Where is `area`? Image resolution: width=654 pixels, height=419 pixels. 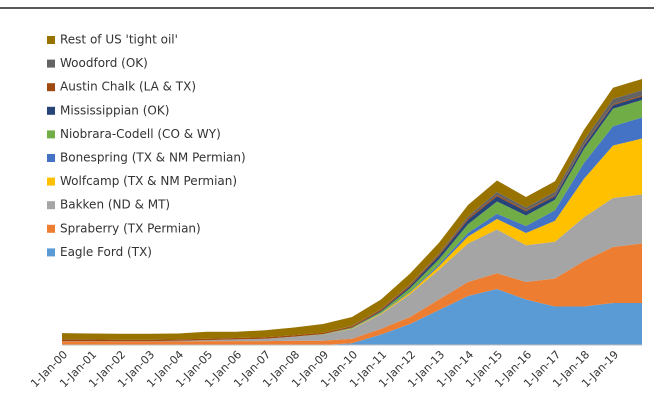 area is located at coordinates (352, 317).